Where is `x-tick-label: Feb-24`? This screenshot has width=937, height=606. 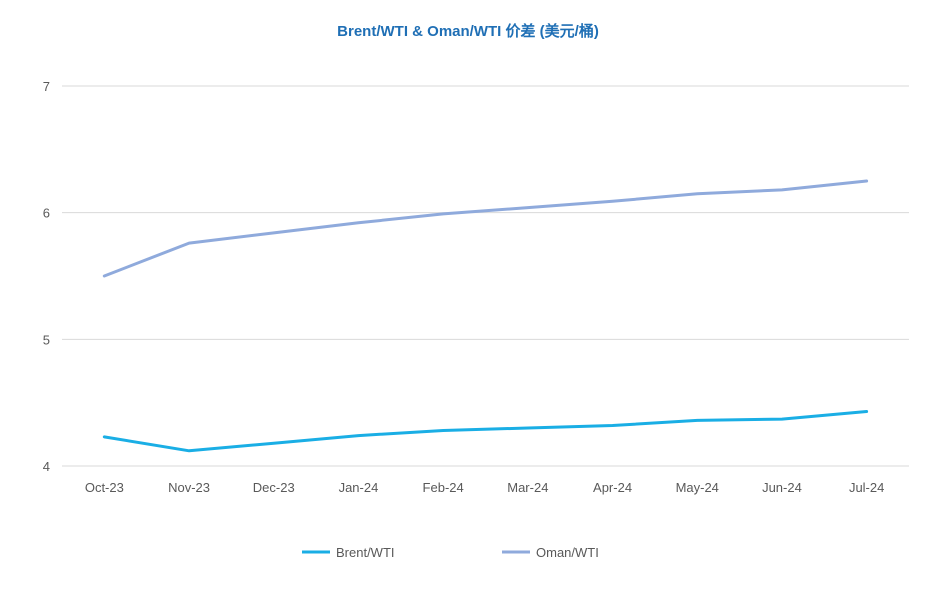 x-tick-label: Feb-24 is located at coordinates (443, 487).